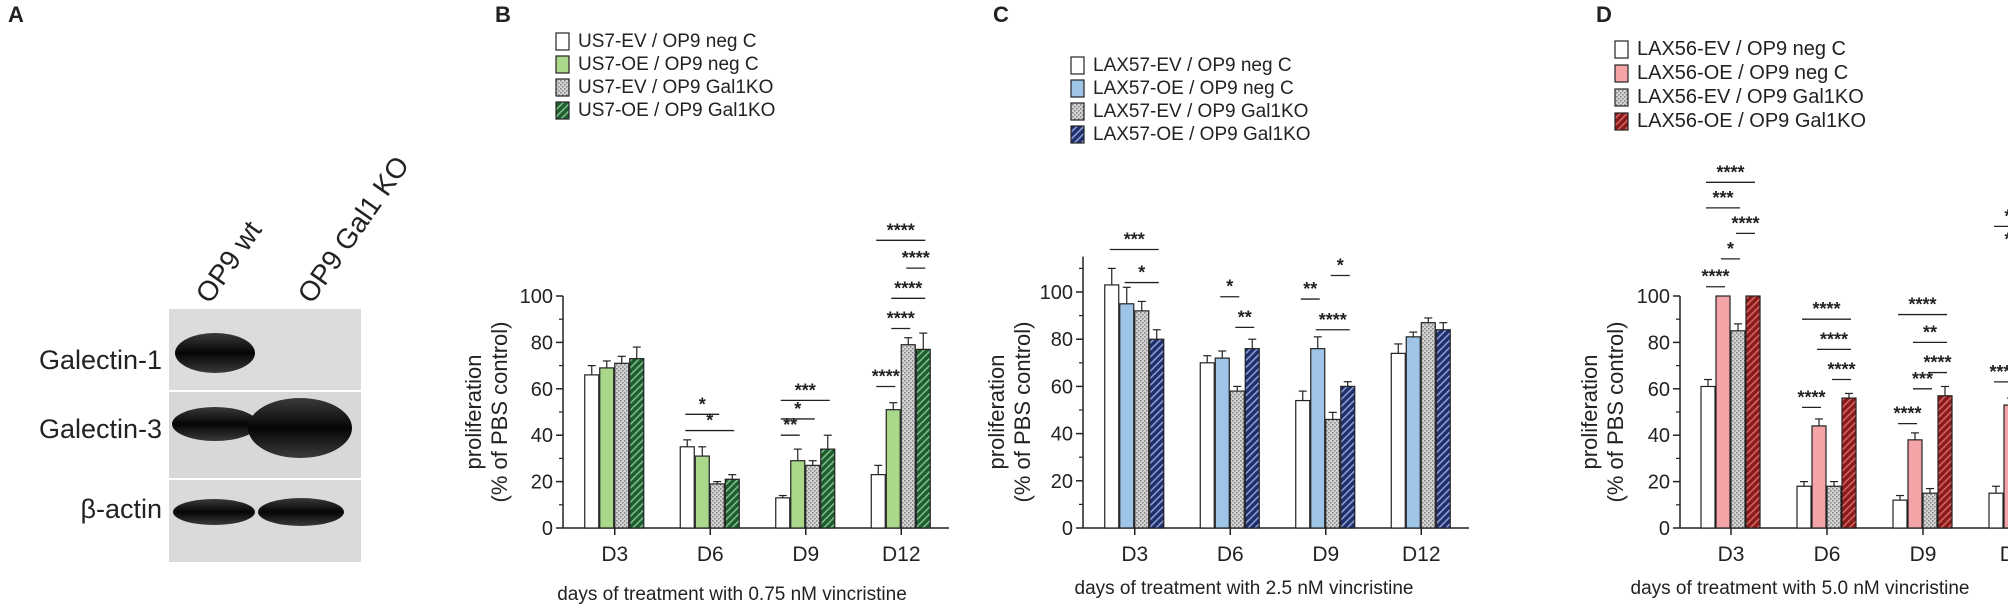  What do you see at coordinates (1589, 412) in the screenshot?
I see `y-axis-label-line1-d: proliferation` at bounding box center [1589, 412].